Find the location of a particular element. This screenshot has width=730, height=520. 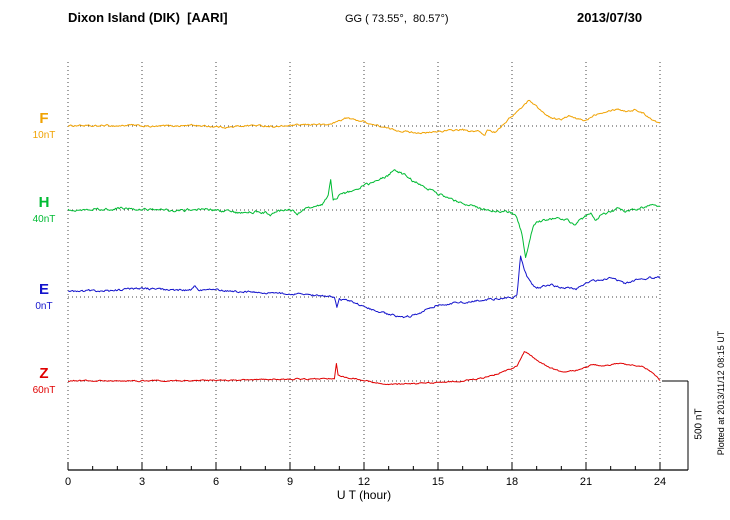

plotted-at-note: Plotted at 2013/11/12 08:15 UT is located at coordinates (721, 393).